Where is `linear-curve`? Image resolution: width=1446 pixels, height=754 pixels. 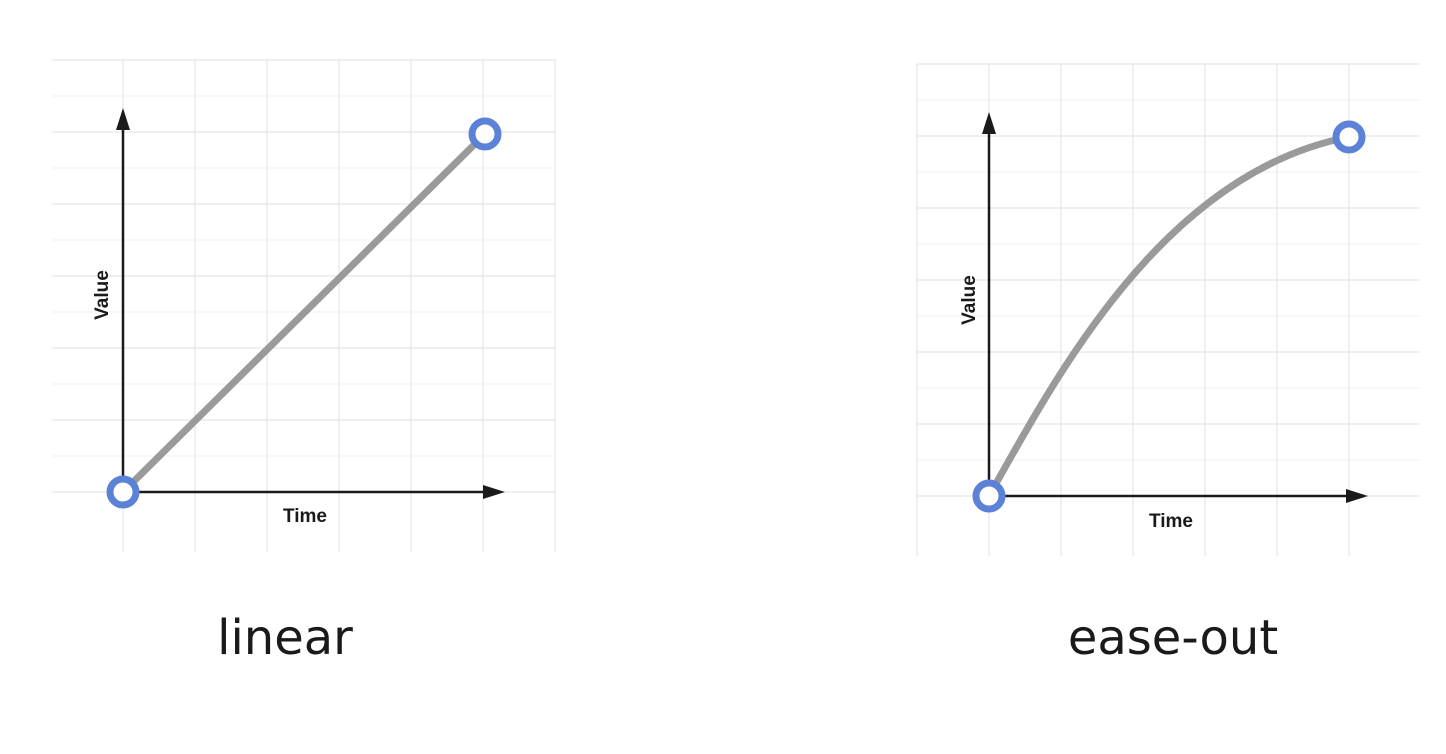
linear-curve is located at coordinates (304, 313).